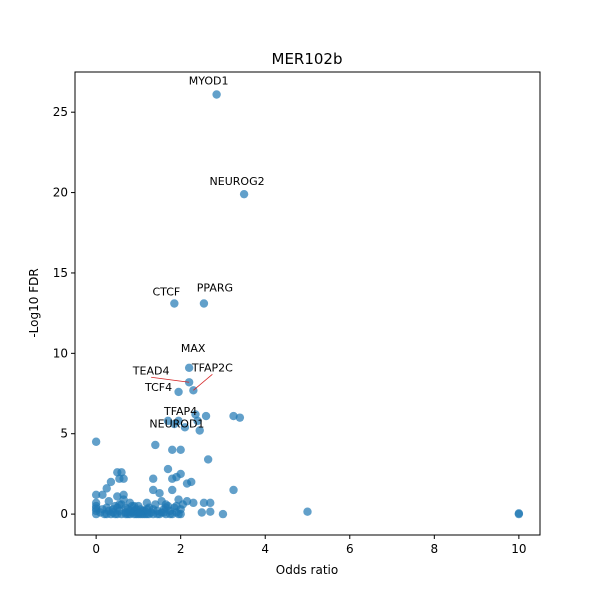  What do you see at coordinates (434, 549) in the screenshot?
I see `x-tick-label: 8` at bounding box center [434, 549].